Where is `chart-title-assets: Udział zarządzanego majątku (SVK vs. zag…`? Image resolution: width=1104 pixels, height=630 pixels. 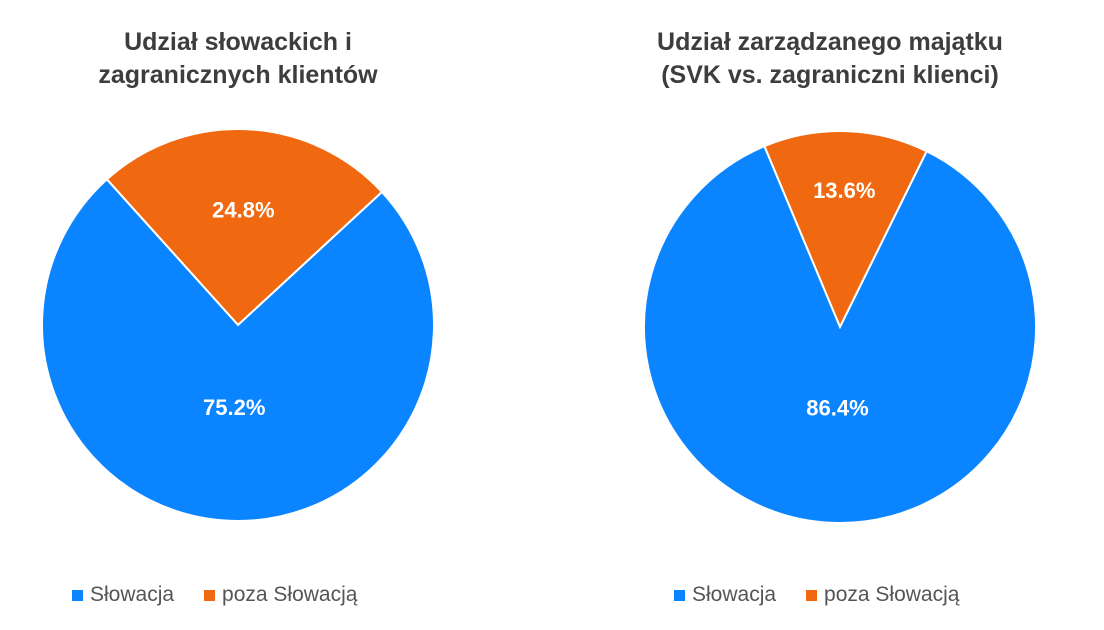 chart-title-assets: Udział zarządzanego majątku (SVK vs. zag… is located at coordinates (830, 59).